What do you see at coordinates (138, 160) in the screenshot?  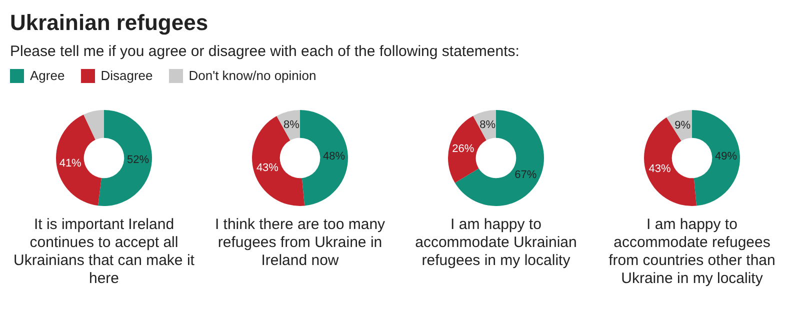 I see `data-label: 52%` at bounding box center [138, 160].